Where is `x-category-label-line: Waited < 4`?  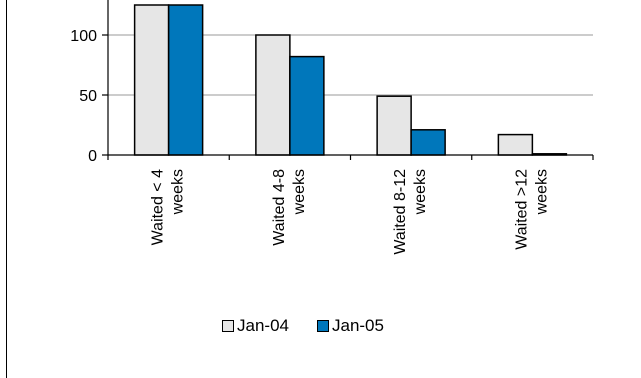 x-category-label-line: Waited < 4 is located at coordinates (158, 207).